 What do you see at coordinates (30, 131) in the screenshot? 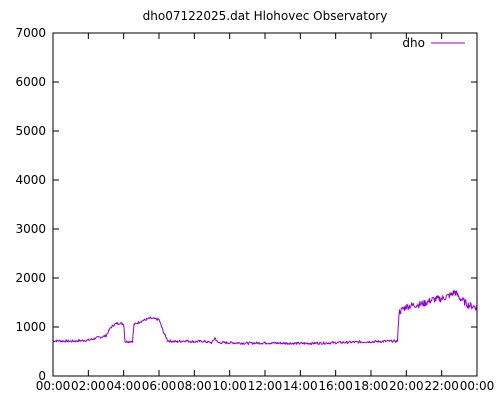
I see `y-tick-label: 5000` at bounding box center [30, 131].